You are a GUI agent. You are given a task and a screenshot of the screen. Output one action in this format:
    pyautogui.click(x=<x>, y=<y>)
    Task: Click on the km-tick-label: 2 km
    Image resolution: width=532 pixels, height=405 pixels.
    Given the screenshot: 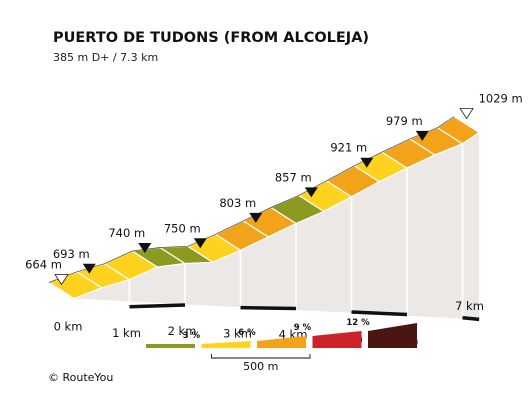 What is the action you would take?
    pyautogui.click(x=182, y=331)
    